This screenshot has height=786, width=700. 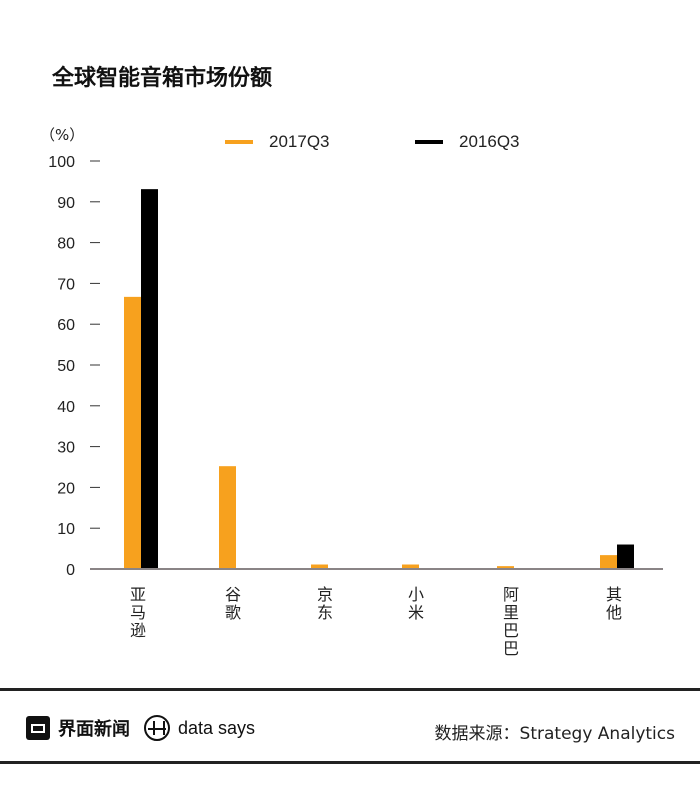 I want to click on x-tick-label: 东, so click(x=325, y=612).